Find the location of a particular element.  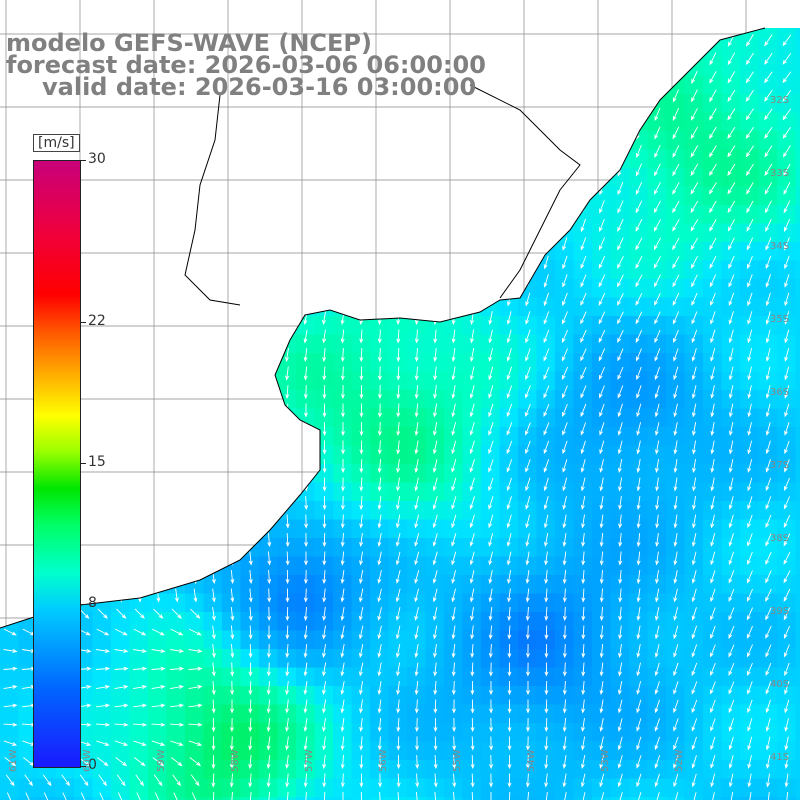

latitude-label: 34S is located at coordinates (780, 246).